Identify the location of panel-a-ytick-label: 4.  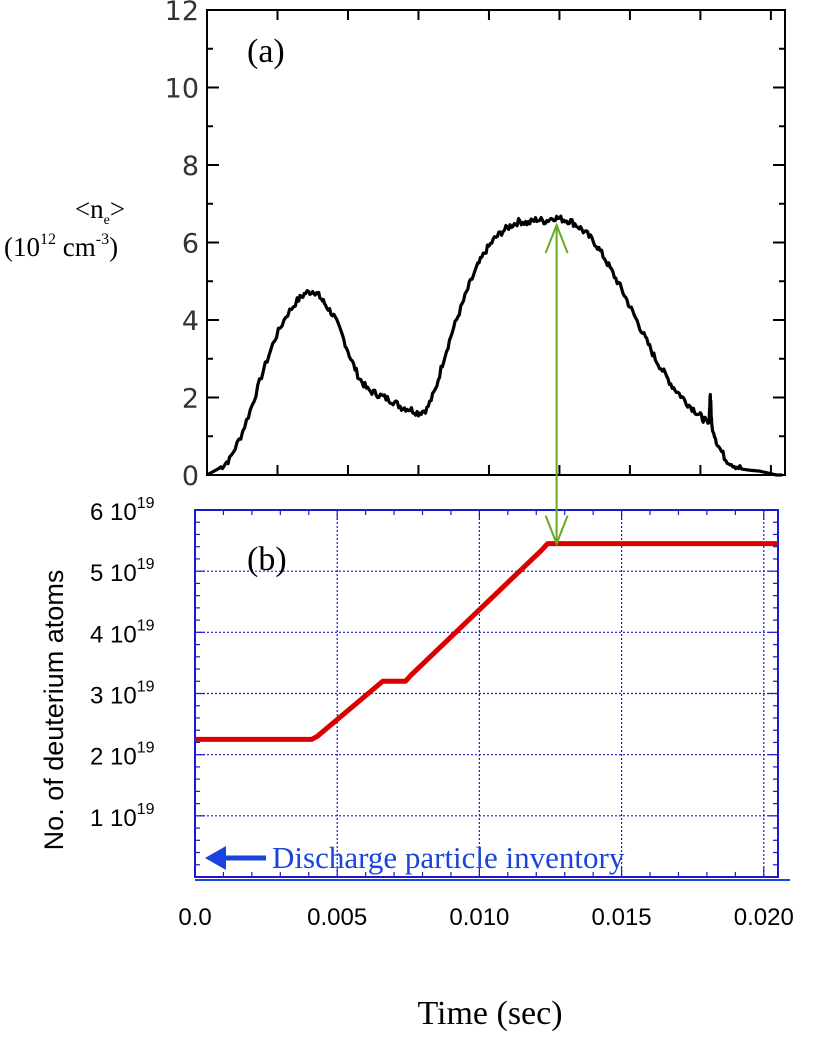
(190, 321).